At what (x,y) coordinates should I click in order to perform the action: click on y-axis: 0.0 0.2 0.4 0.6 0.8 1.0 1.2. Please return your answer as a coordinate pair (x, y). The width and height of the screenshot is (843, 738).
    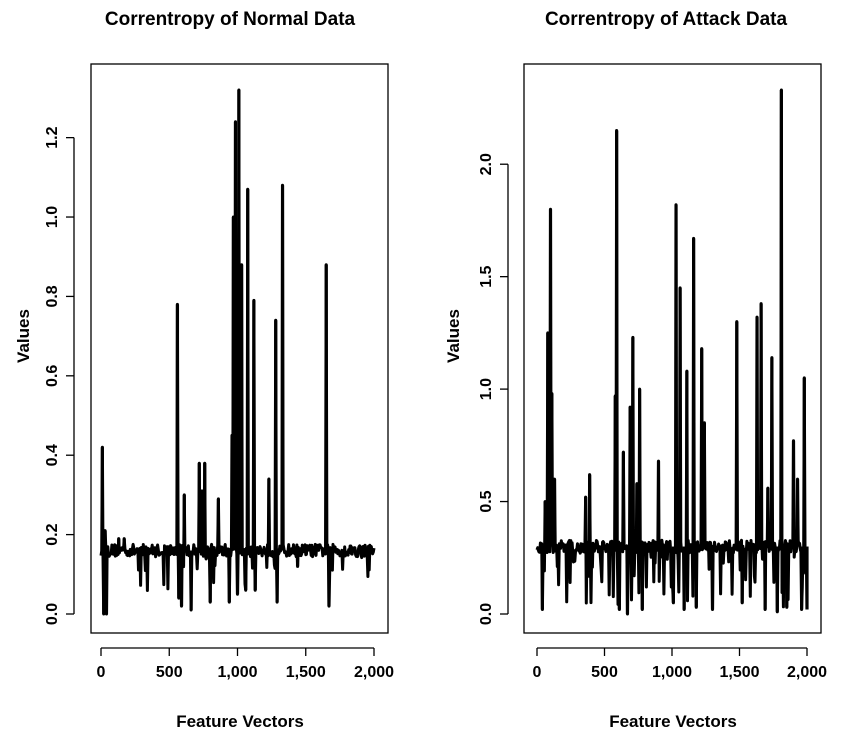
    Looking at the image, I should click on (59, 375).